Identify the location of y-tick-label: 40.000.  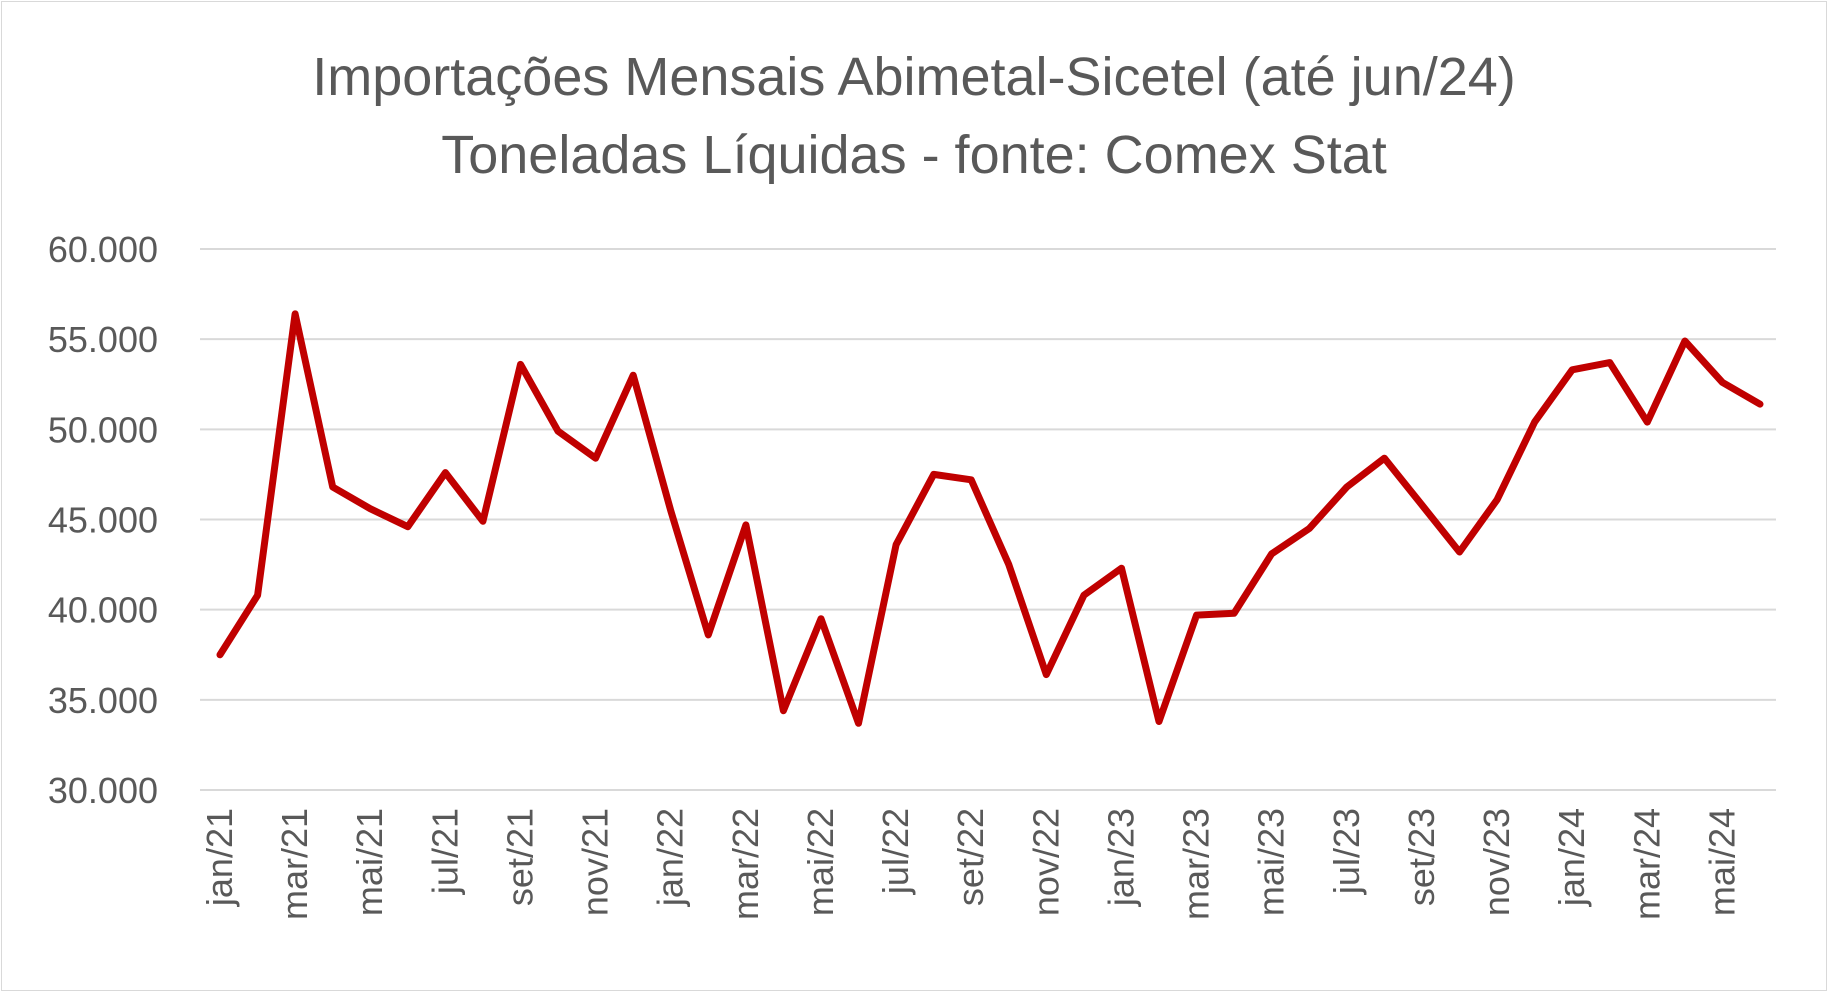
(103, 610).